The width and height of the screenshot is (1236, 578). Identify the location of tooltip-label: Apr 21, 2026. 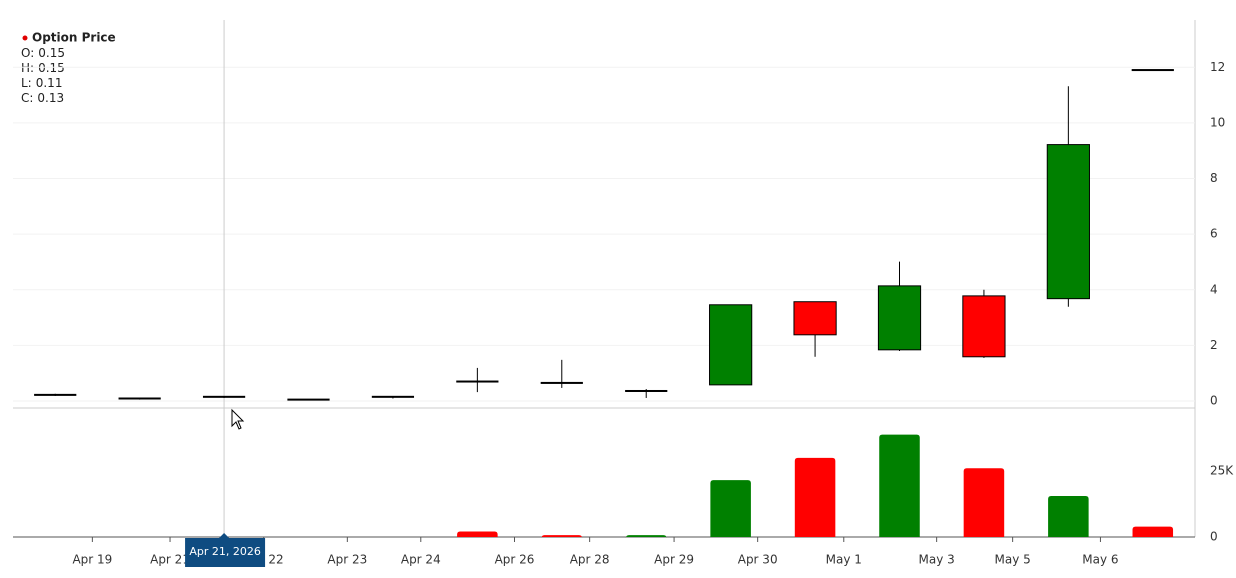
(225, 551).